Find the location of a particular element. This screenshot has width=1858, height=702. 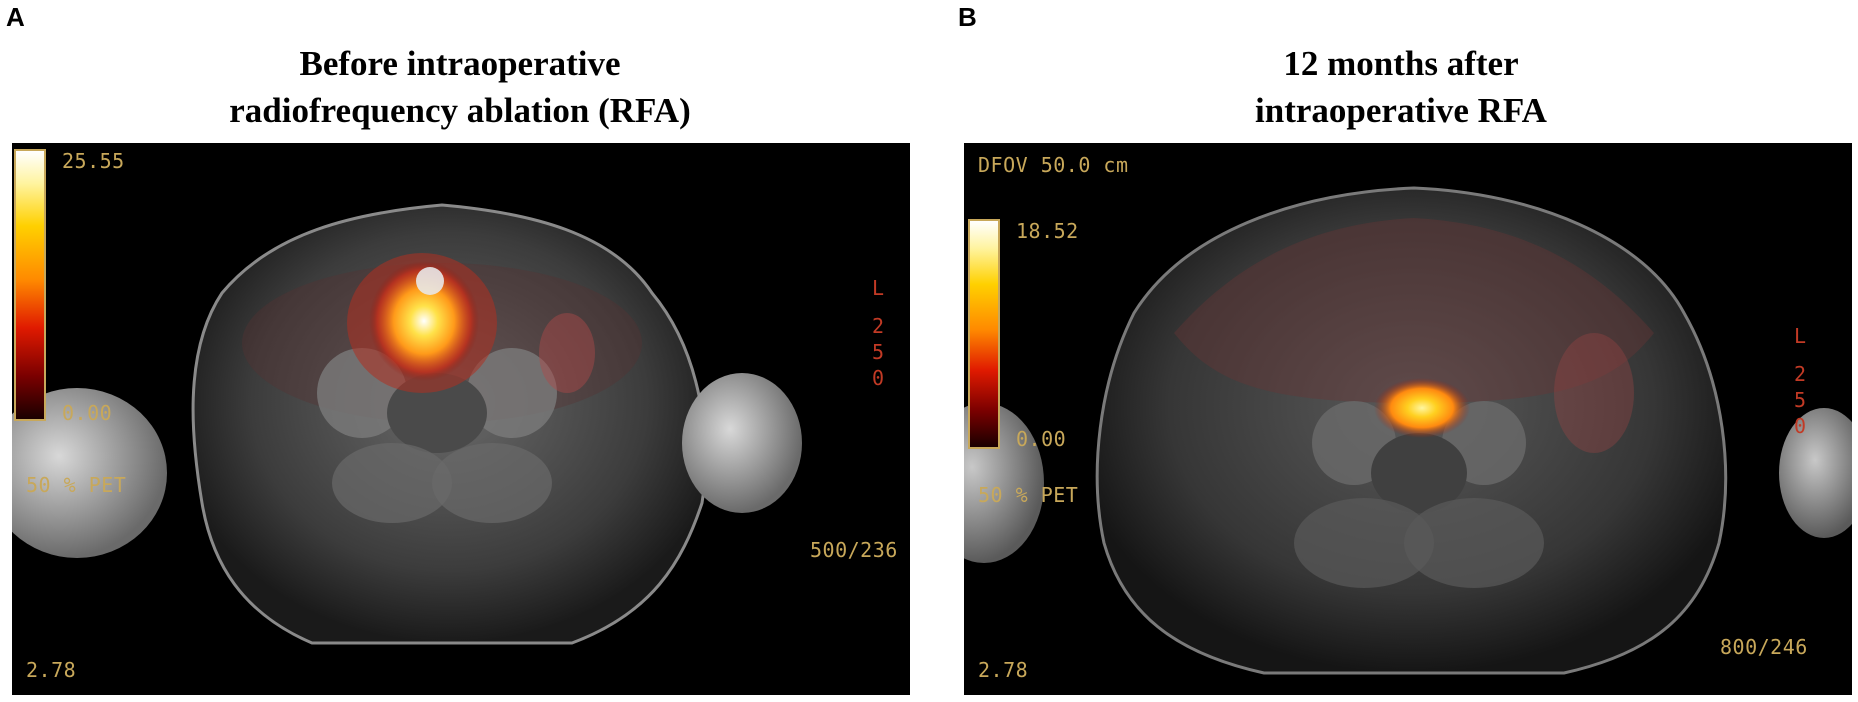

panel-a-colorbar-min: 0.00 is located at coordinates (87, 413).